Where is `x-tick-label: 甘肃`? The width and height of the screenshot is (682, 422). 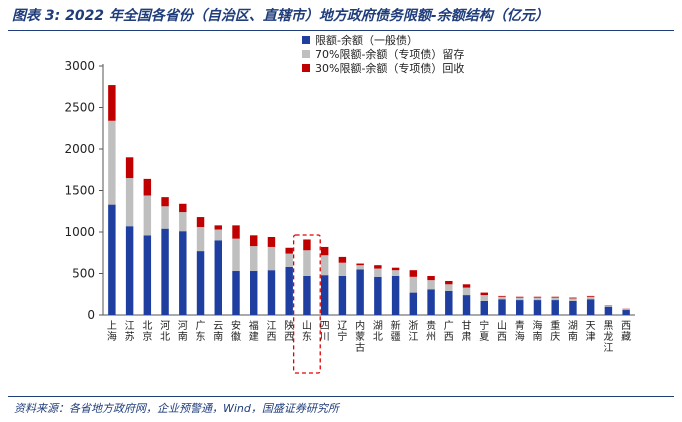
x-tick-label: 甘肃 is located at coordinates (467, 331).